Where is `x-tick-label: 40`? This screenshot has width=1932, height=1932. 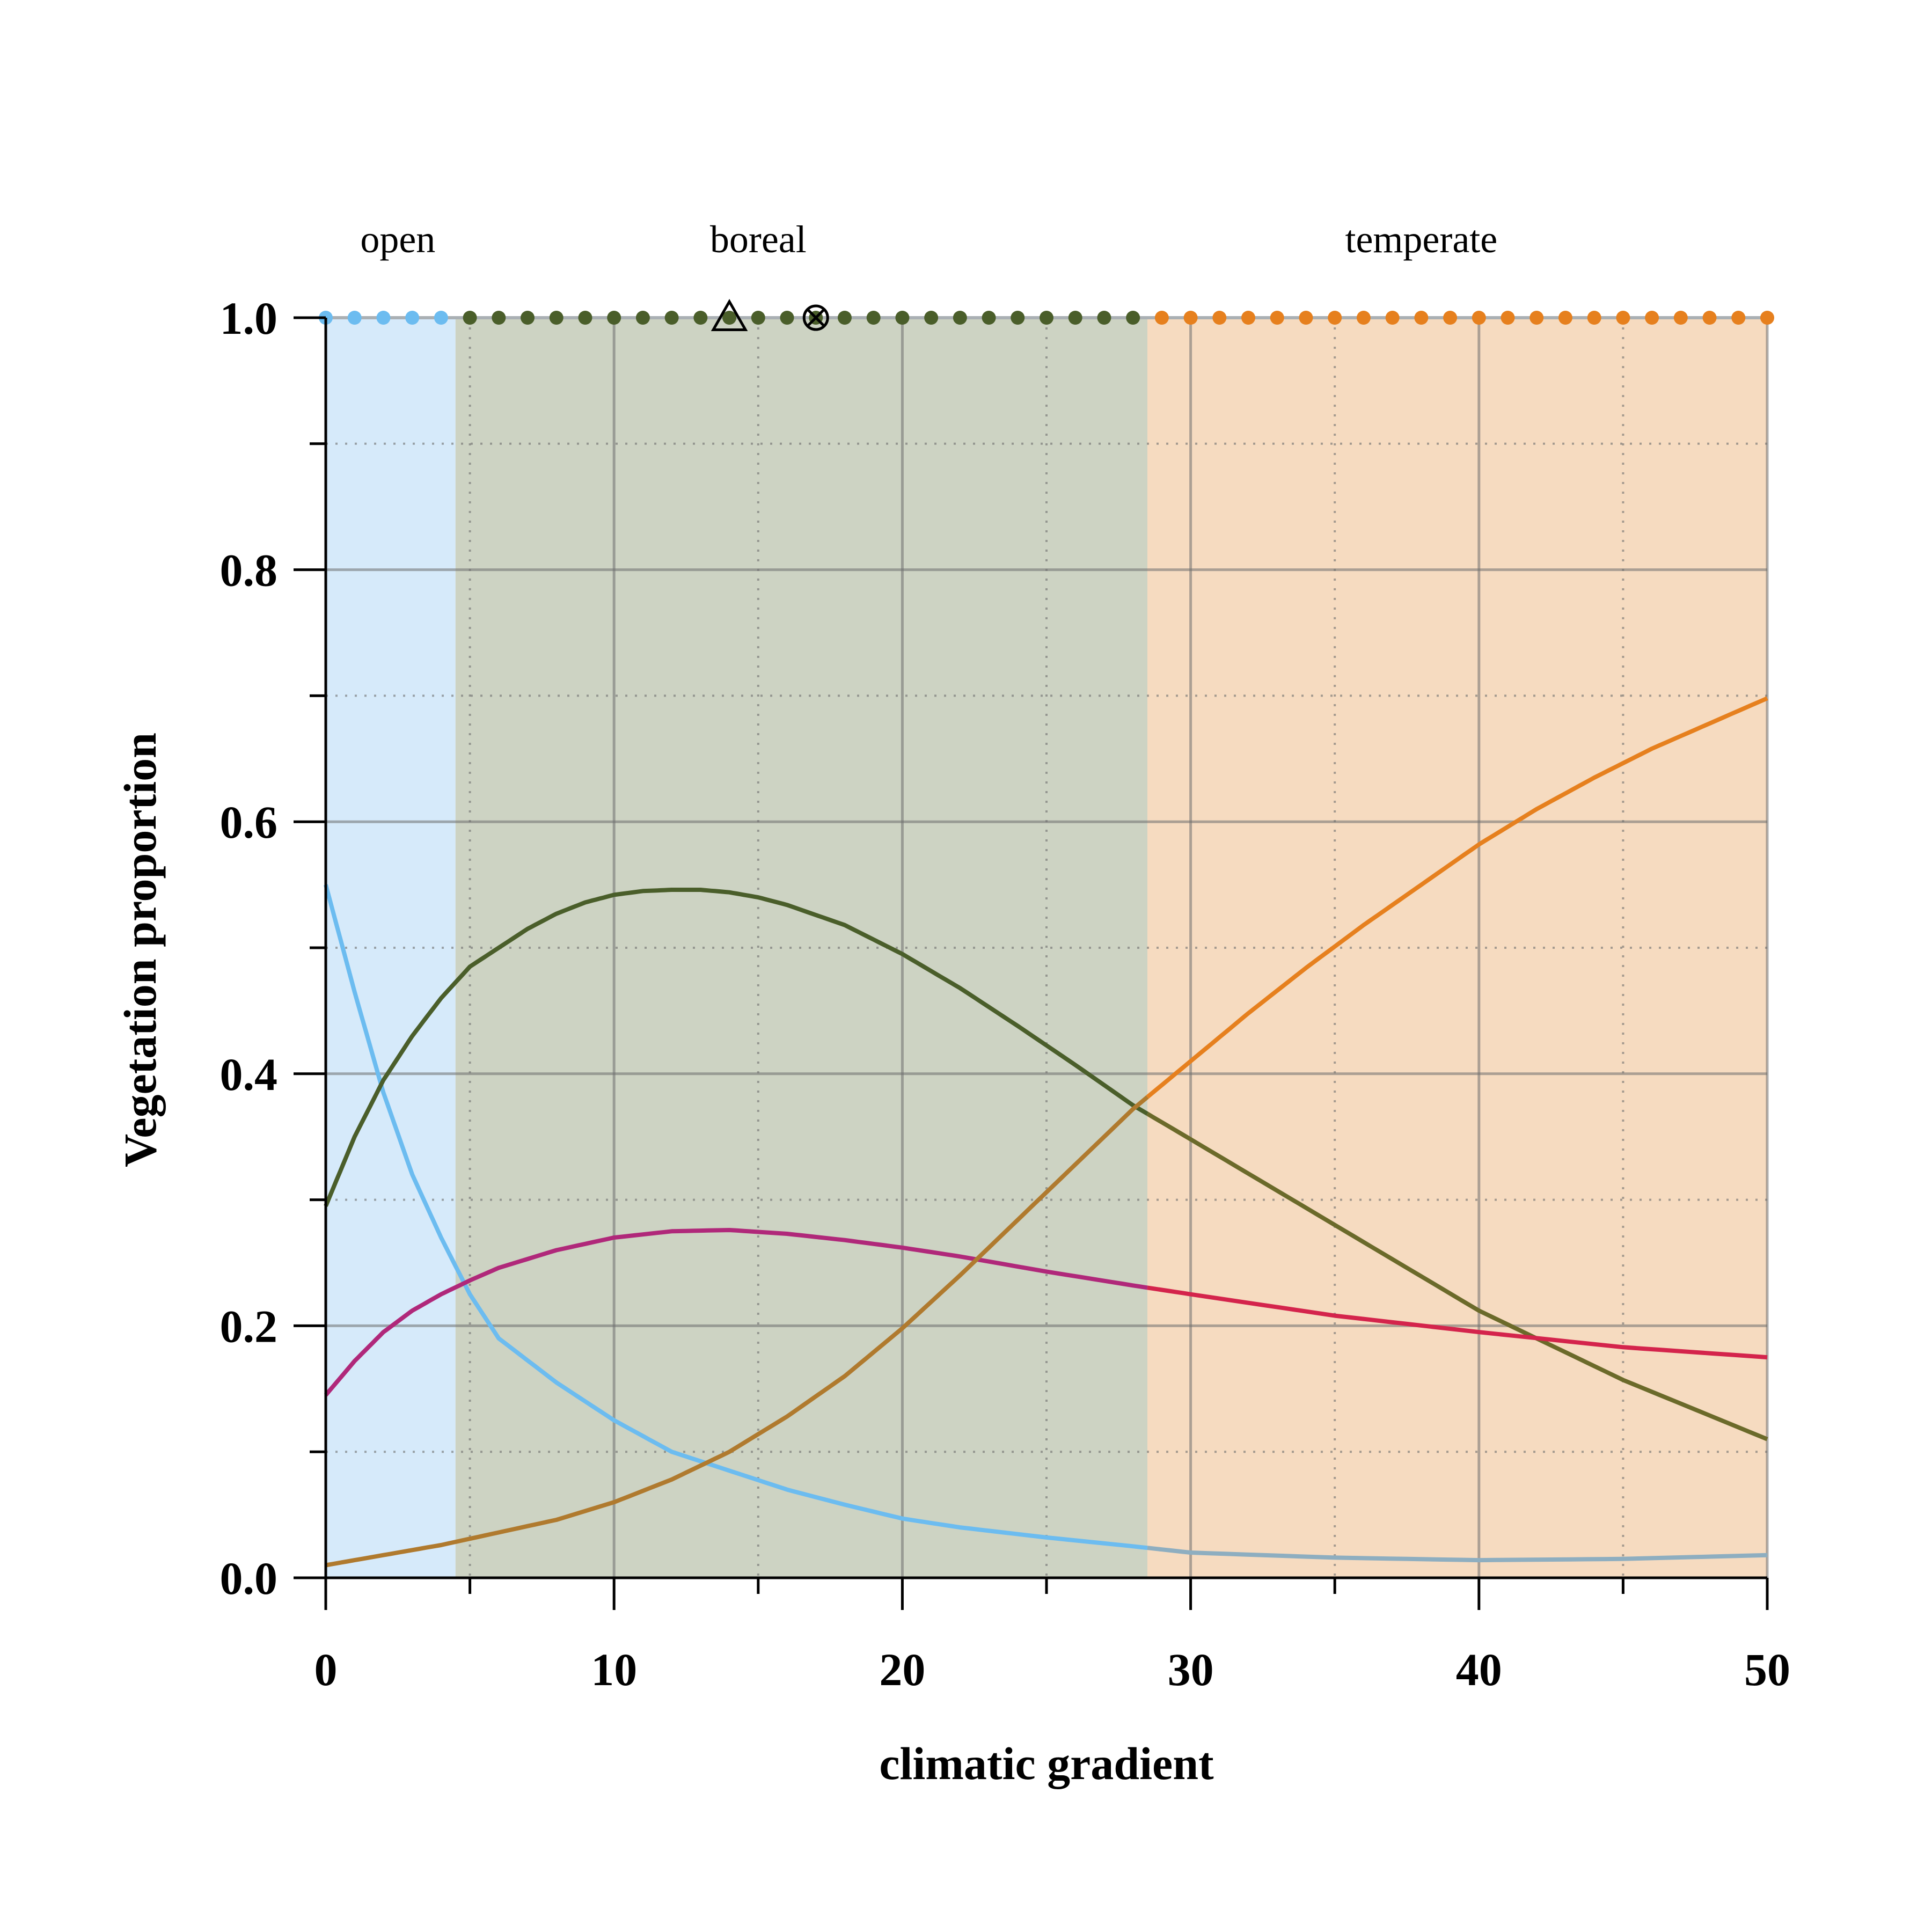
x-tick-label: 40 is located at coordinates (1479, 1669).